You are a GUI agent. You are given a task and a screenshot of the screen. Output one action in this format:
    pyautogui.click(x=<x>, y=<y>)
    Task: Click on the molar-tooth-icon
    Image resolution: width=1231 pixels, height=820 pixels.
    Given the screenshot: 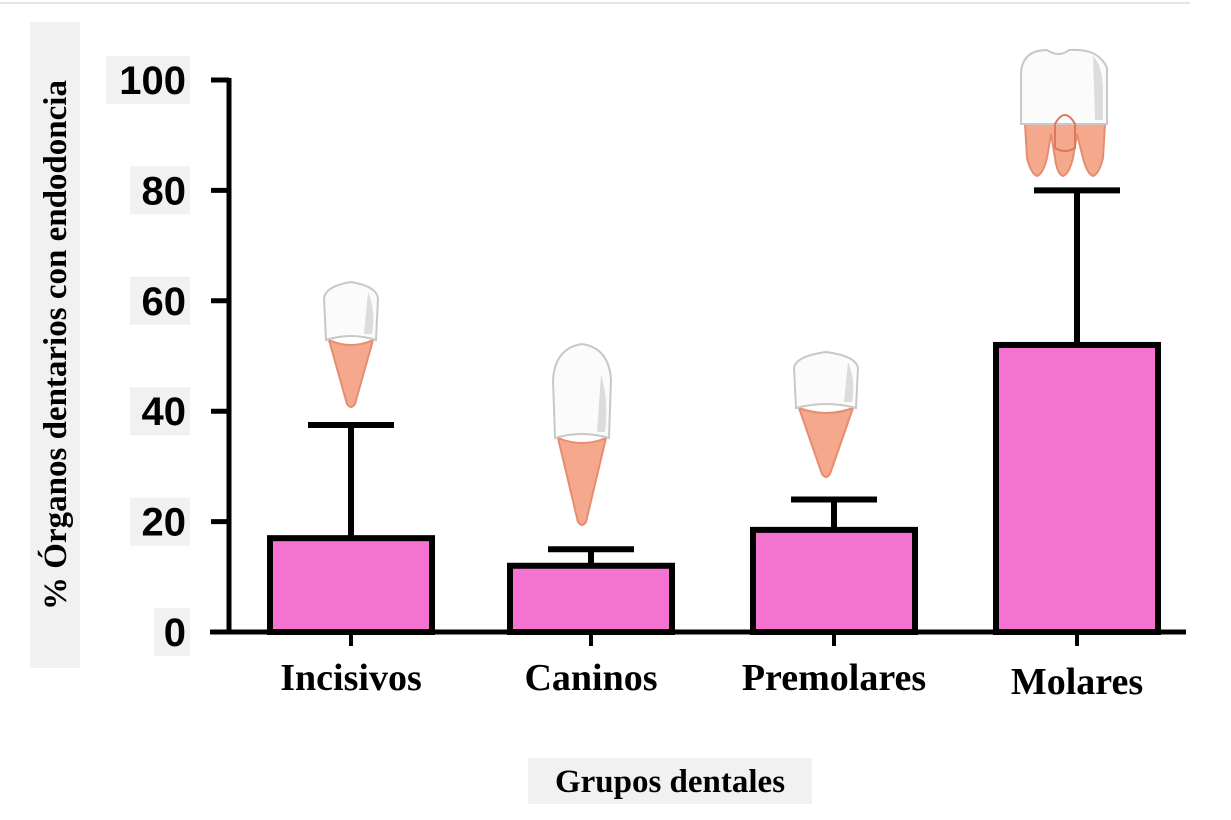 What is the action you would take?
    pyautogui.click(x=1064, y=113)
    